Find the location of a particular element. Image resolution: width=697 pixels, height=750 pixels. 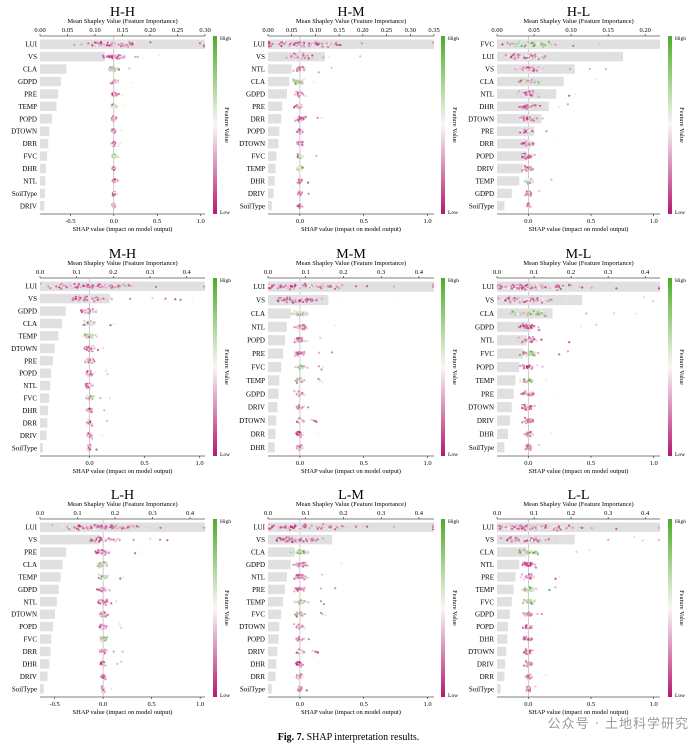

importance-bar-gdpd is located at coordinates (504, 193).